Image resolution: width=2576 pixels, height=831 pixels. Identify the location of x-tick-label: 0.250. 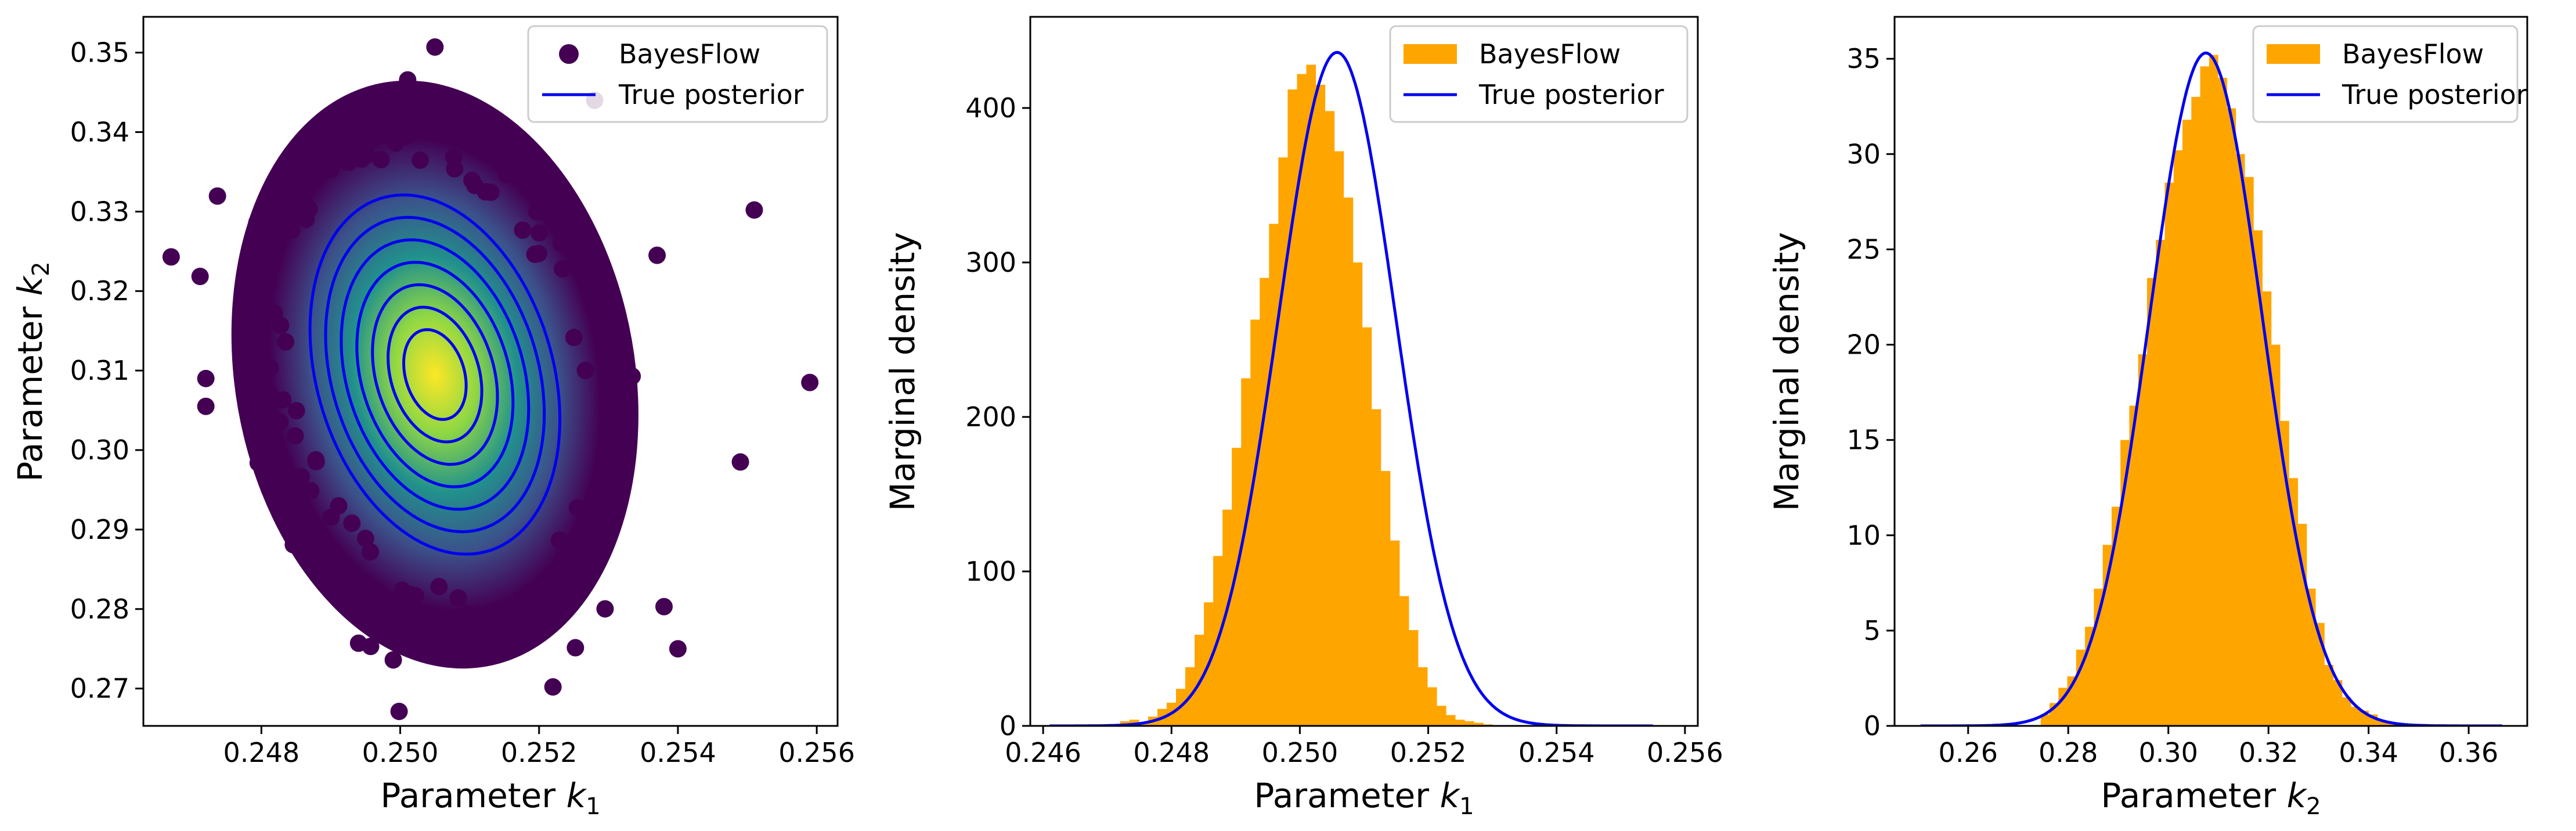
(1300, 752).